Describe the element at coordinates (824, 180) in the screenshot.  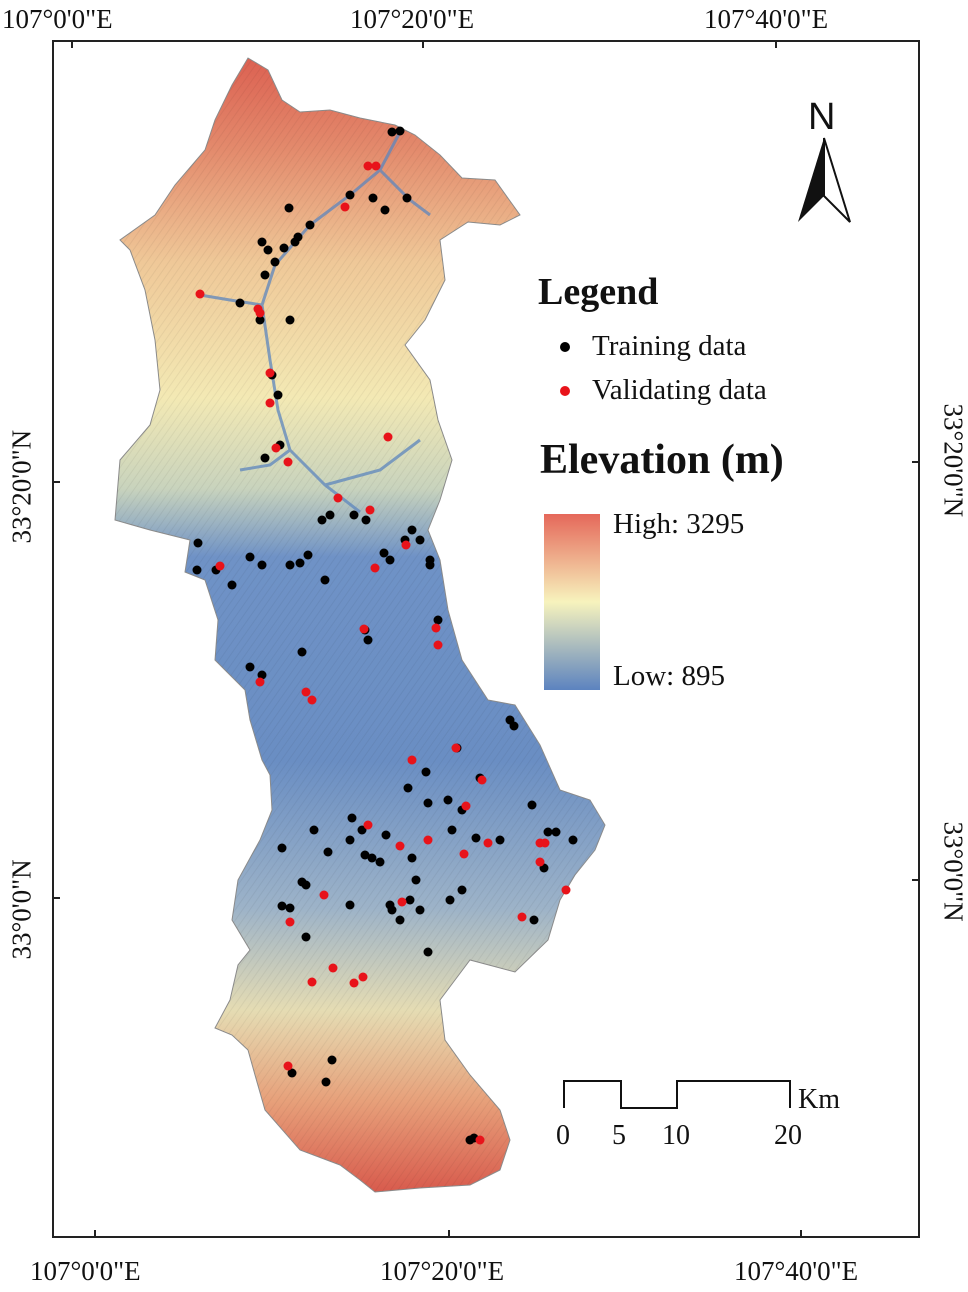
I see `north-arrow-icon` at that location.